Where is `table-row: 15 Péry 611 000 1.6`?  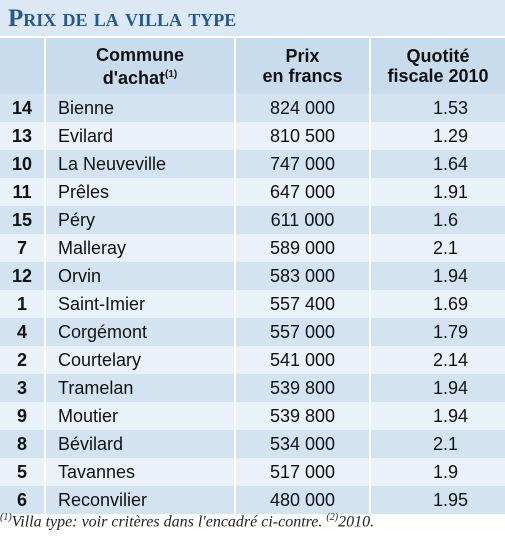 table-row: 15 Péry 611 000 1.6 is located at coordinates (252, 220).